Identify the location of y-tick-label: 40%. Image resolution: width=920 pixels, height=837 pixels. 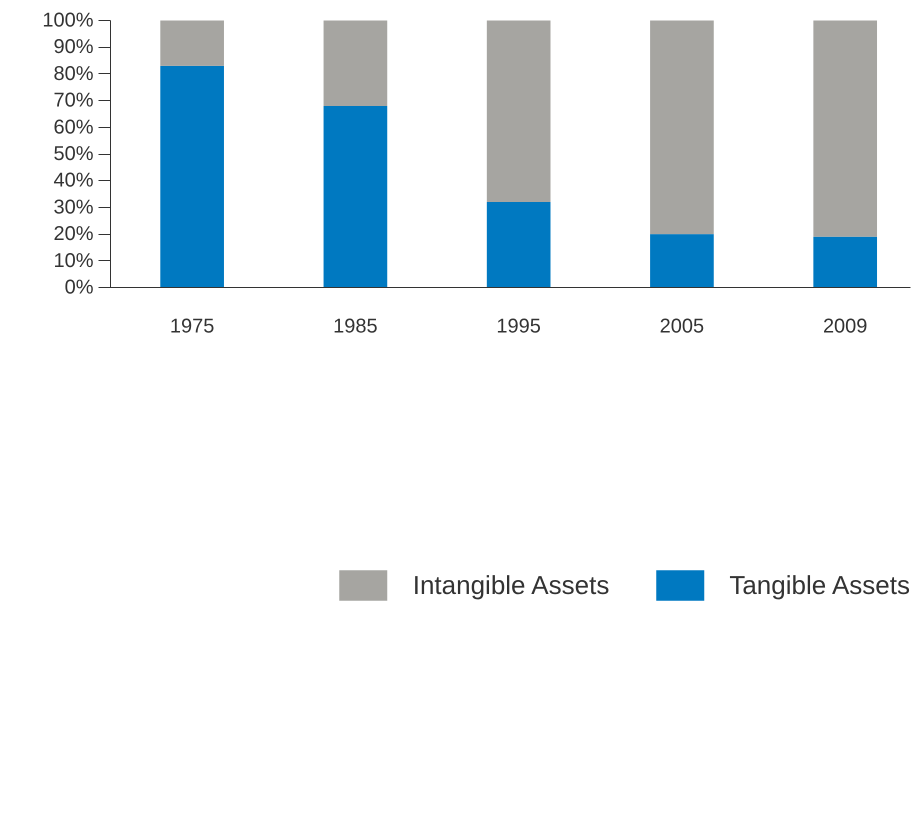
(73, 181).